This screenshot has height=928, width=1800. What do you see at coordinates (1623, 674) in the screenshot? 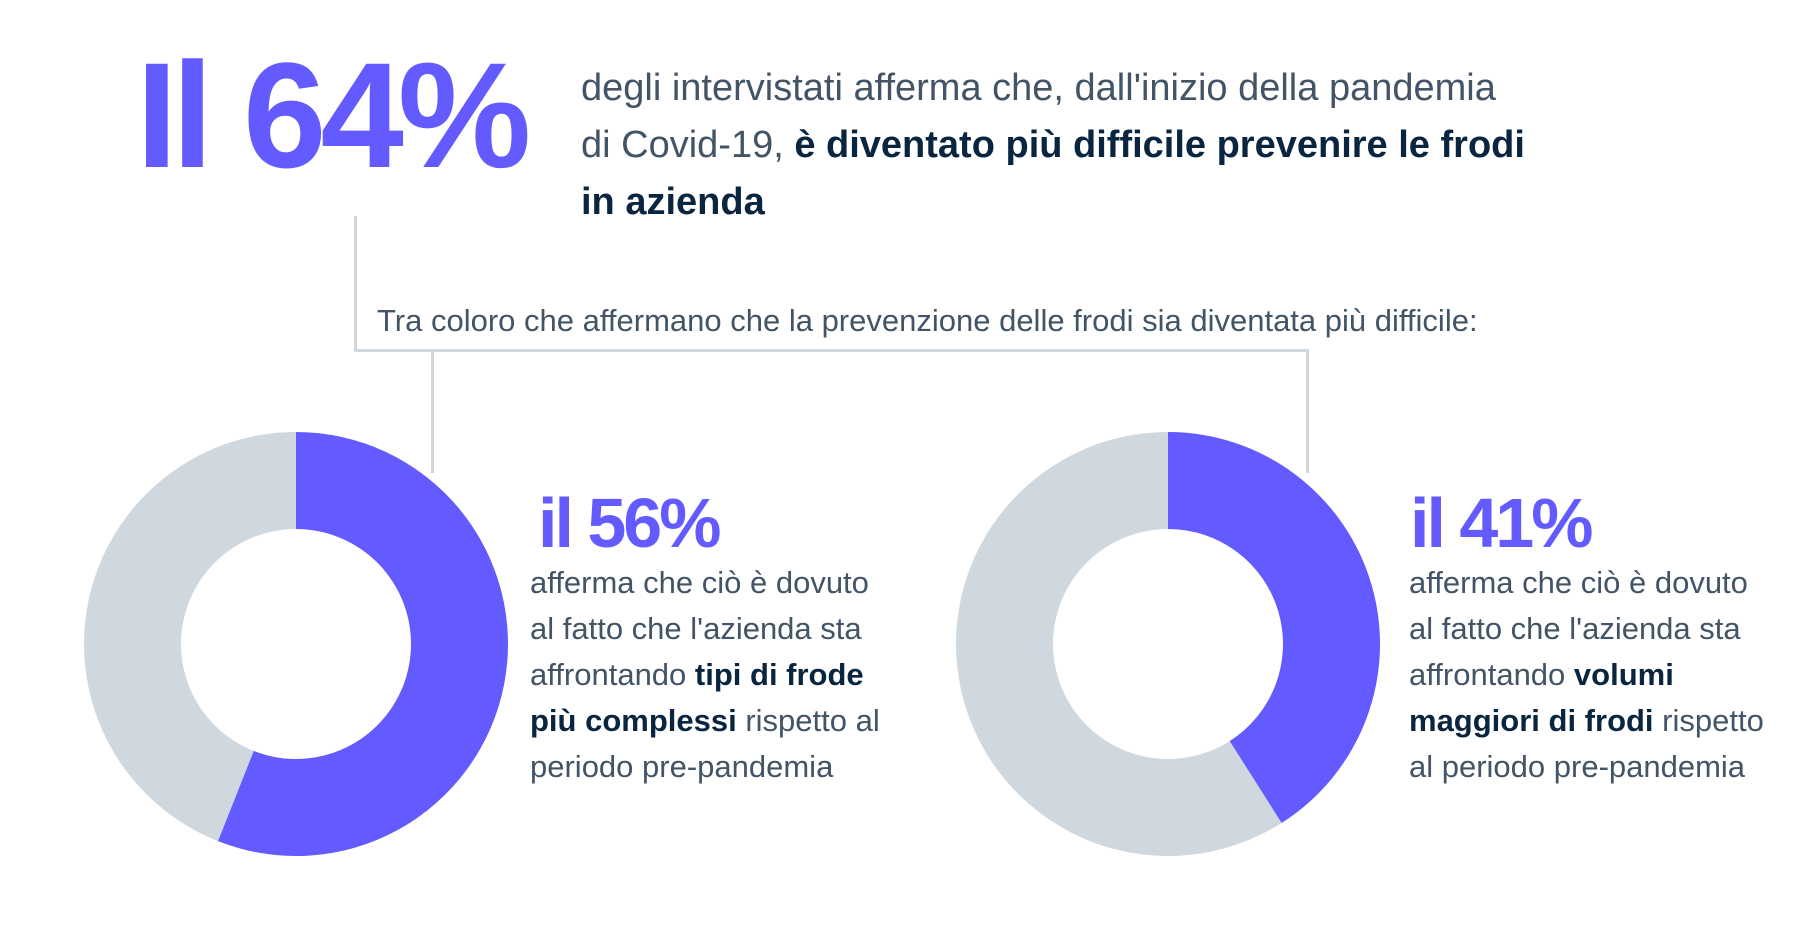
I see `right-desc-line-3-bold: volumi` at bounding box center [1623, 674].